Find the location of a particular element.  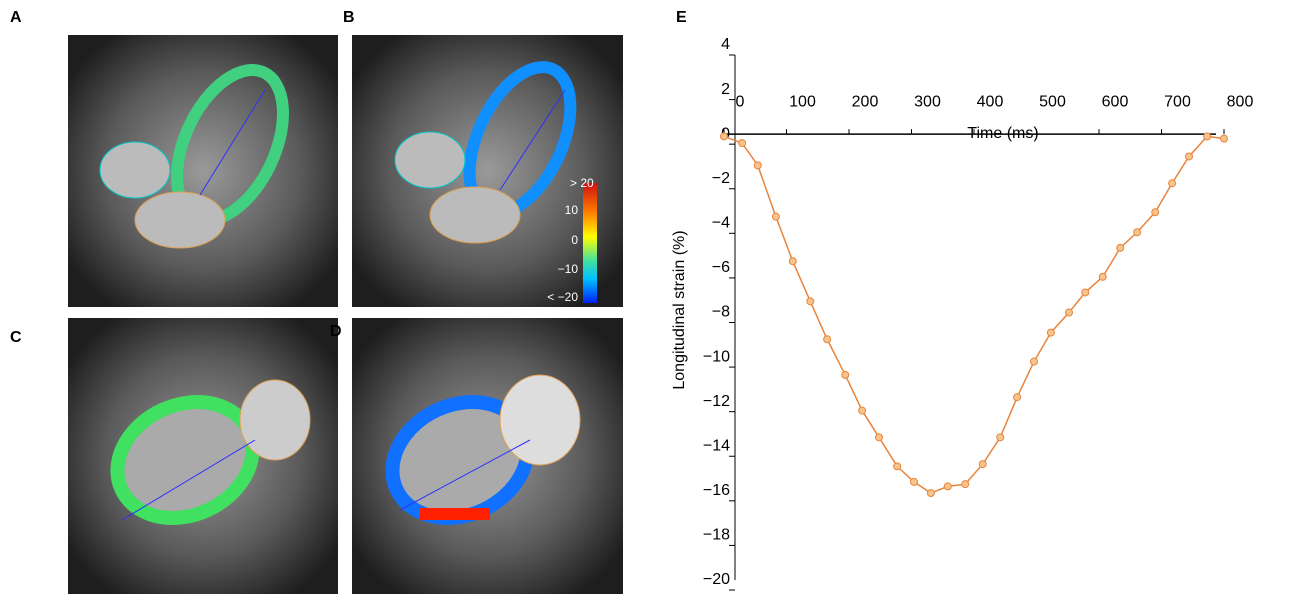

x-tick-label: 800 is located at coordinates (1240, 101).